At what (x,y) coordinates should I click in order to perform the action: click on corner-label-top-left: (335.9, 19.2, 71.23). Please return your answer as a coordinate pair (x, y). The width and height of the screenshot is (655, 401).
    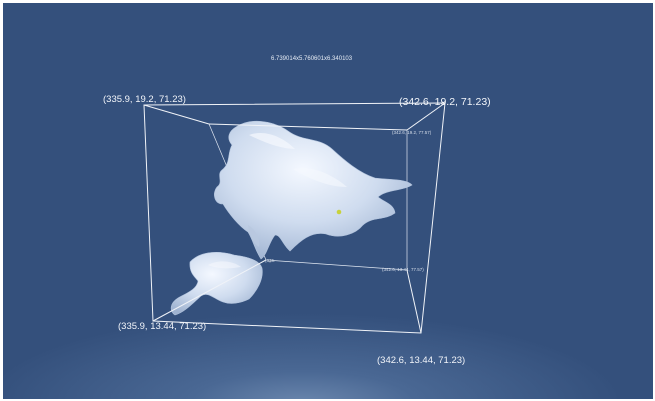
    Looking at the image, I should click on (144, 99).